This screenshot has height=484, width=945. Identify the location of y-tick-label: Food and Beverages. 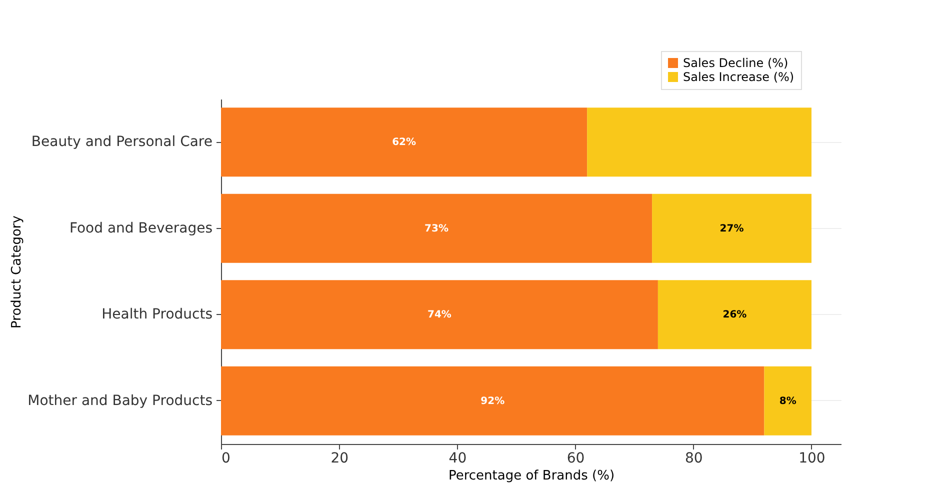
(140, 228).